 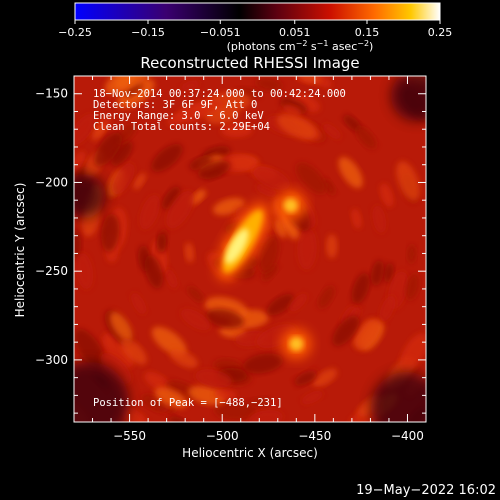 I want to click on x-axis-label: Heliocentric X (arcsec), so click(x=250, y=453).